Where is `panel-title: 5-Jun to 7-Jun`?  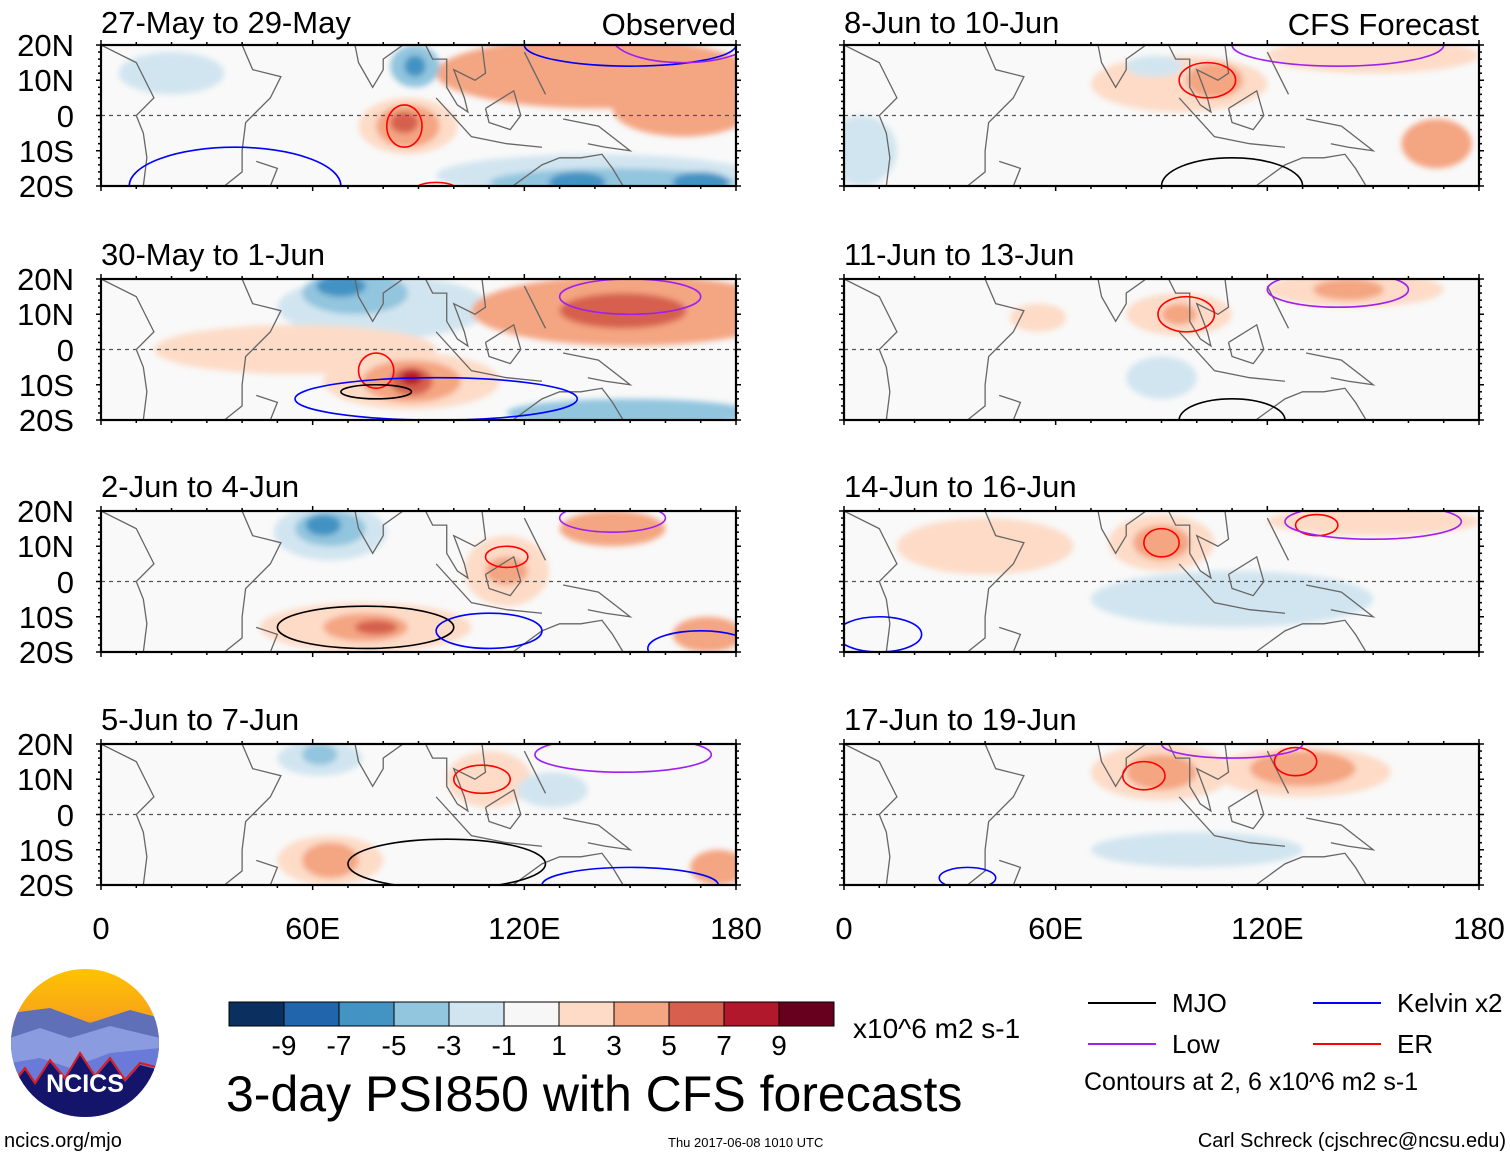 panel-title: 5-Jun to 7-Jun is located at coordinates (200, 719).